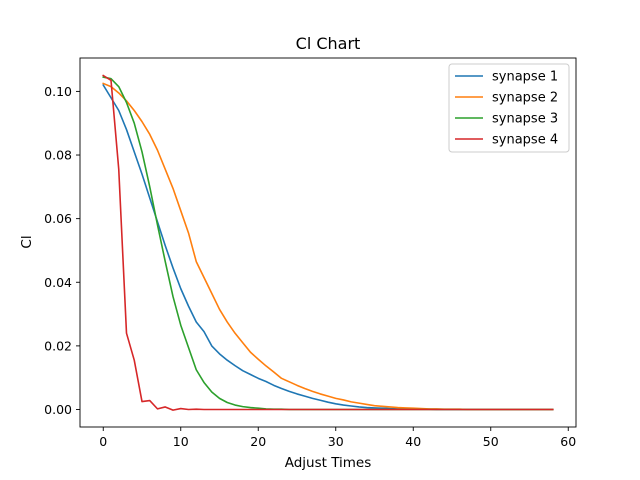 The height and width of the screenshot is (480, 640). I want to click on x-tick-label: 30, so click(336, 441).